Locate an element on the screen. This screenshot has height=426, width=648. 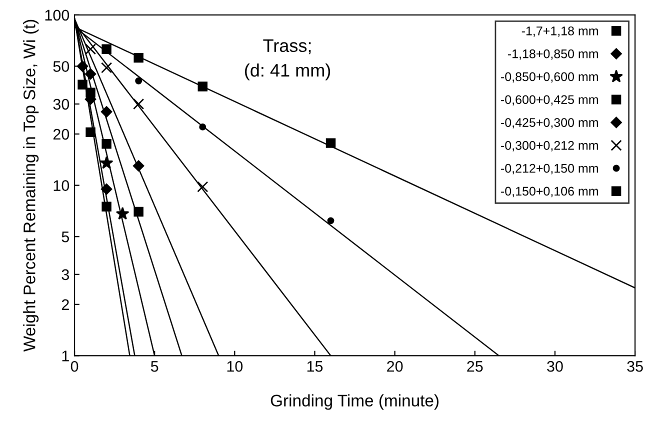
legend-label: -0,300+0,212 mm is located at coordinates (549, 146).